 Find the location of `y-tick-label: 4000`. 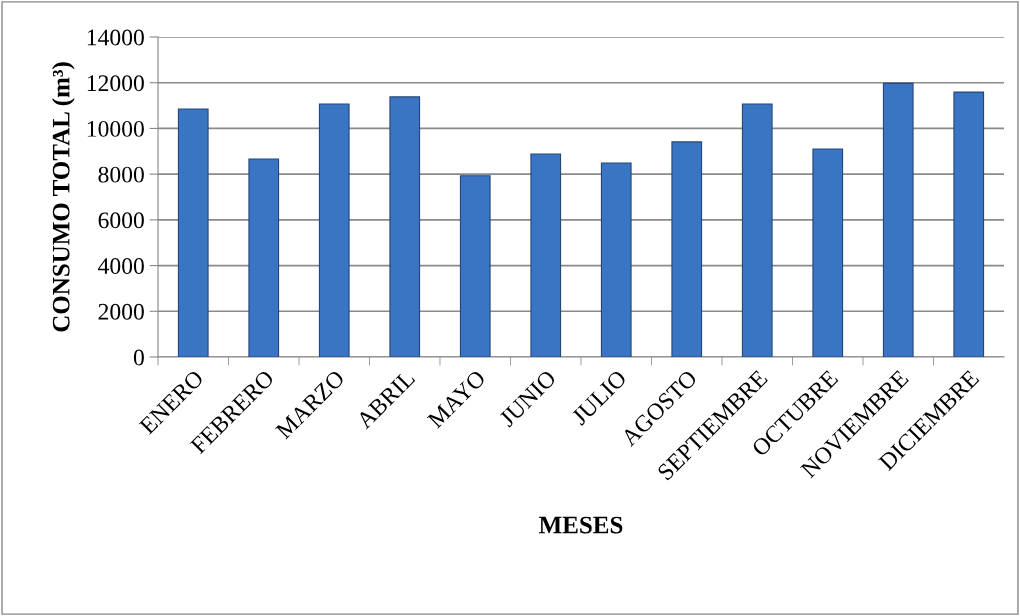

y-tick-label: 4000 is located at coordinates (121, 266).